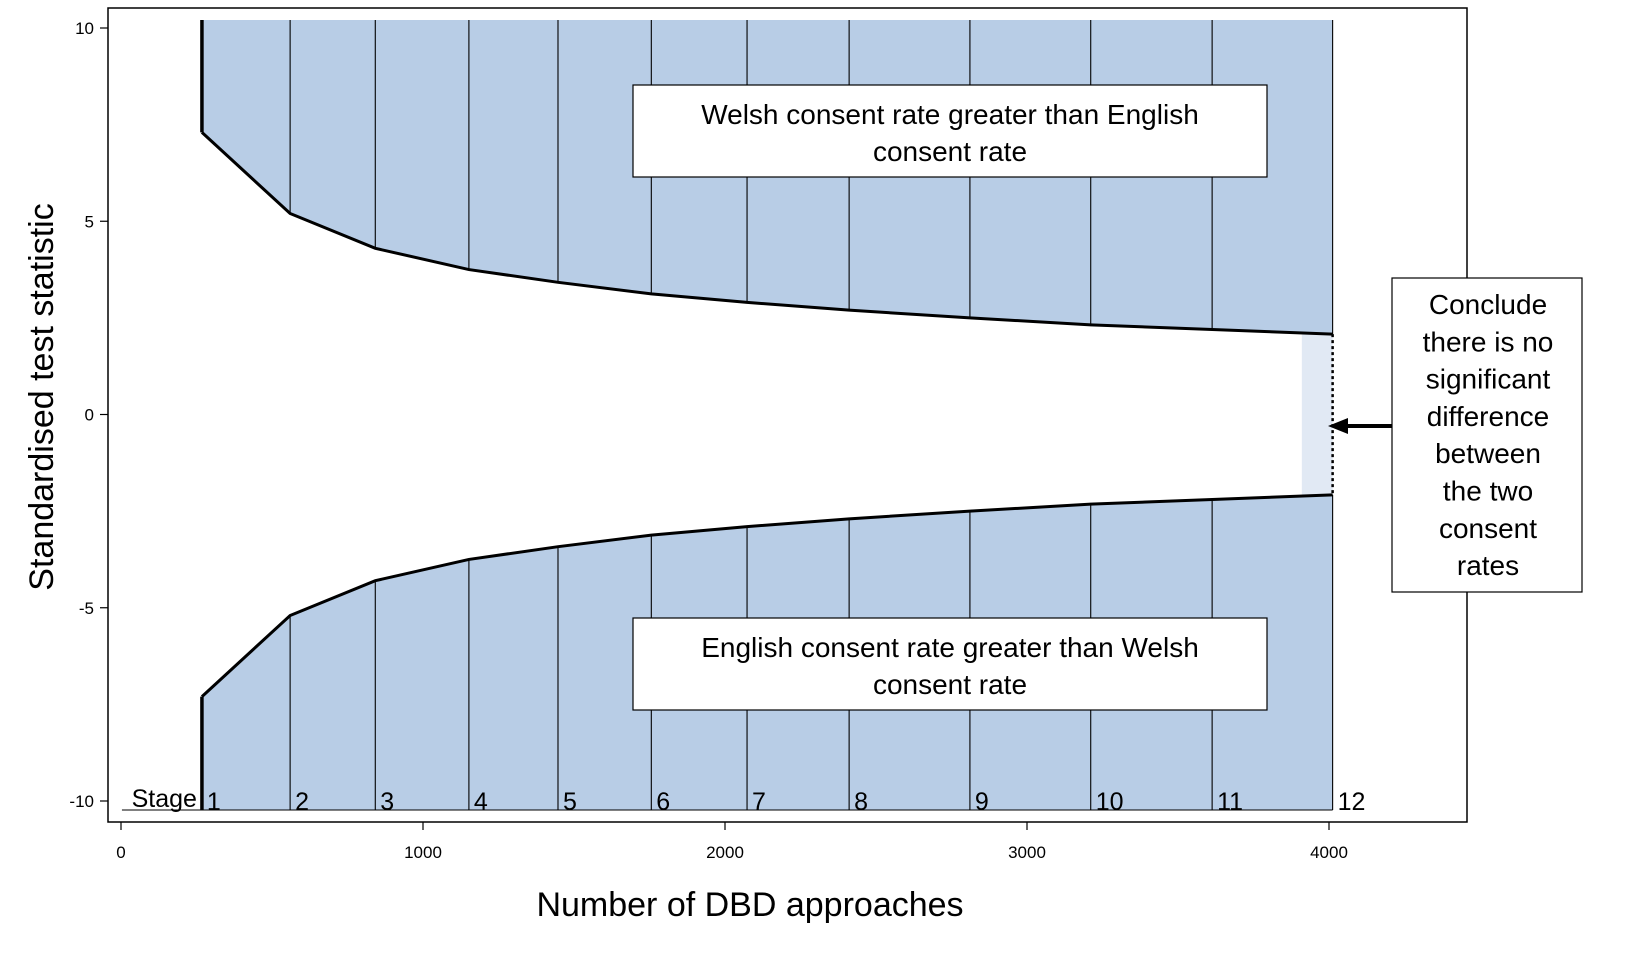 Image resolution: width=1627 pixels, height=959 pixels. What do you see at coordinates (481, 802) in the screenshot?
I see `stage-number-label: 4` at bounding box center [481, 802].